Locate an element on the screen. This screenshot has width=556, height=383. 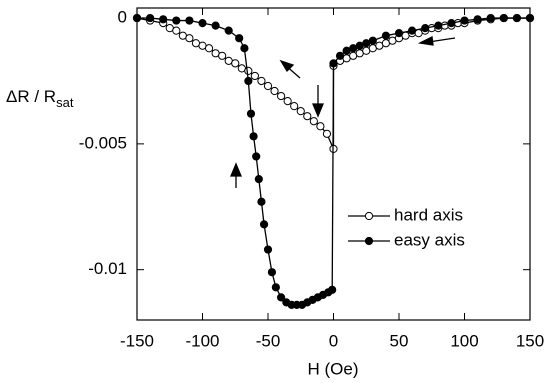
y-tick-label: -0.005 is located at coordinates (103, 142).